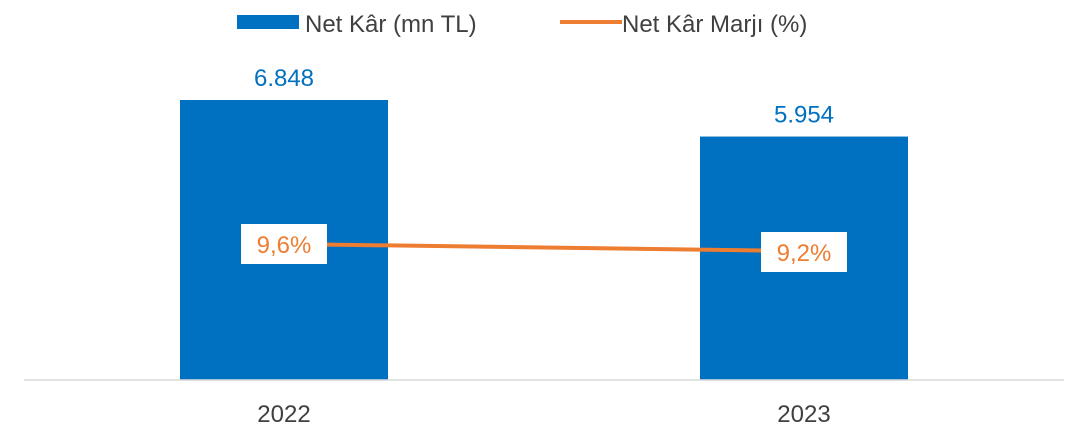 Image resolution: width=1076 pixels, height=432 pixels. What do you see at coordinates (804, 115) in the screenshot?
I see `bar-label-2023: 5.954` at bounding box center [804, 115].